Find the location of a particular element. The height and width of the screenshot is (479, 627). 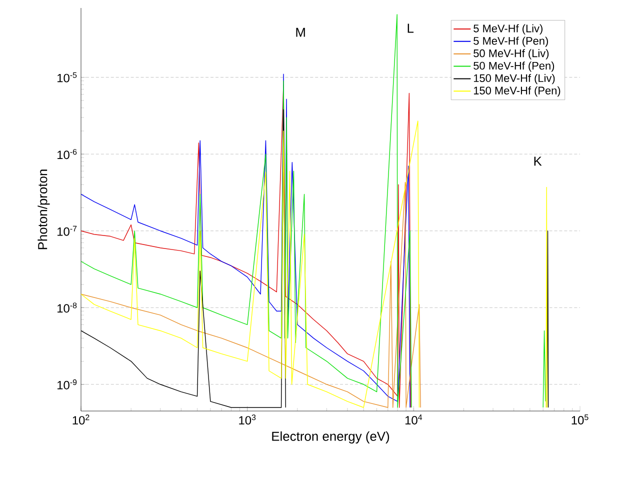

y-tick-label: 10$^{-7}$ is located at coordinates (67, 231).